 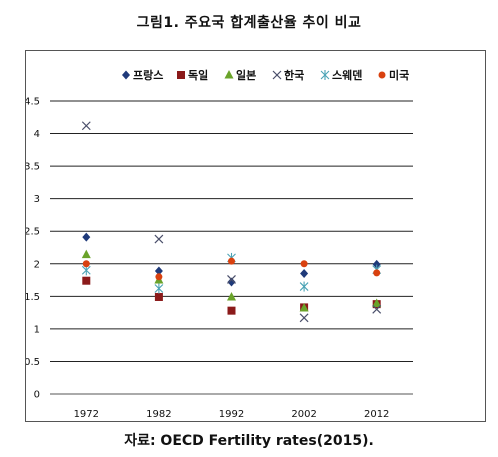 I want to click on chart-title: 그림1. 주요국 합계출산율 추이 비교, so click(x=249, y=23).